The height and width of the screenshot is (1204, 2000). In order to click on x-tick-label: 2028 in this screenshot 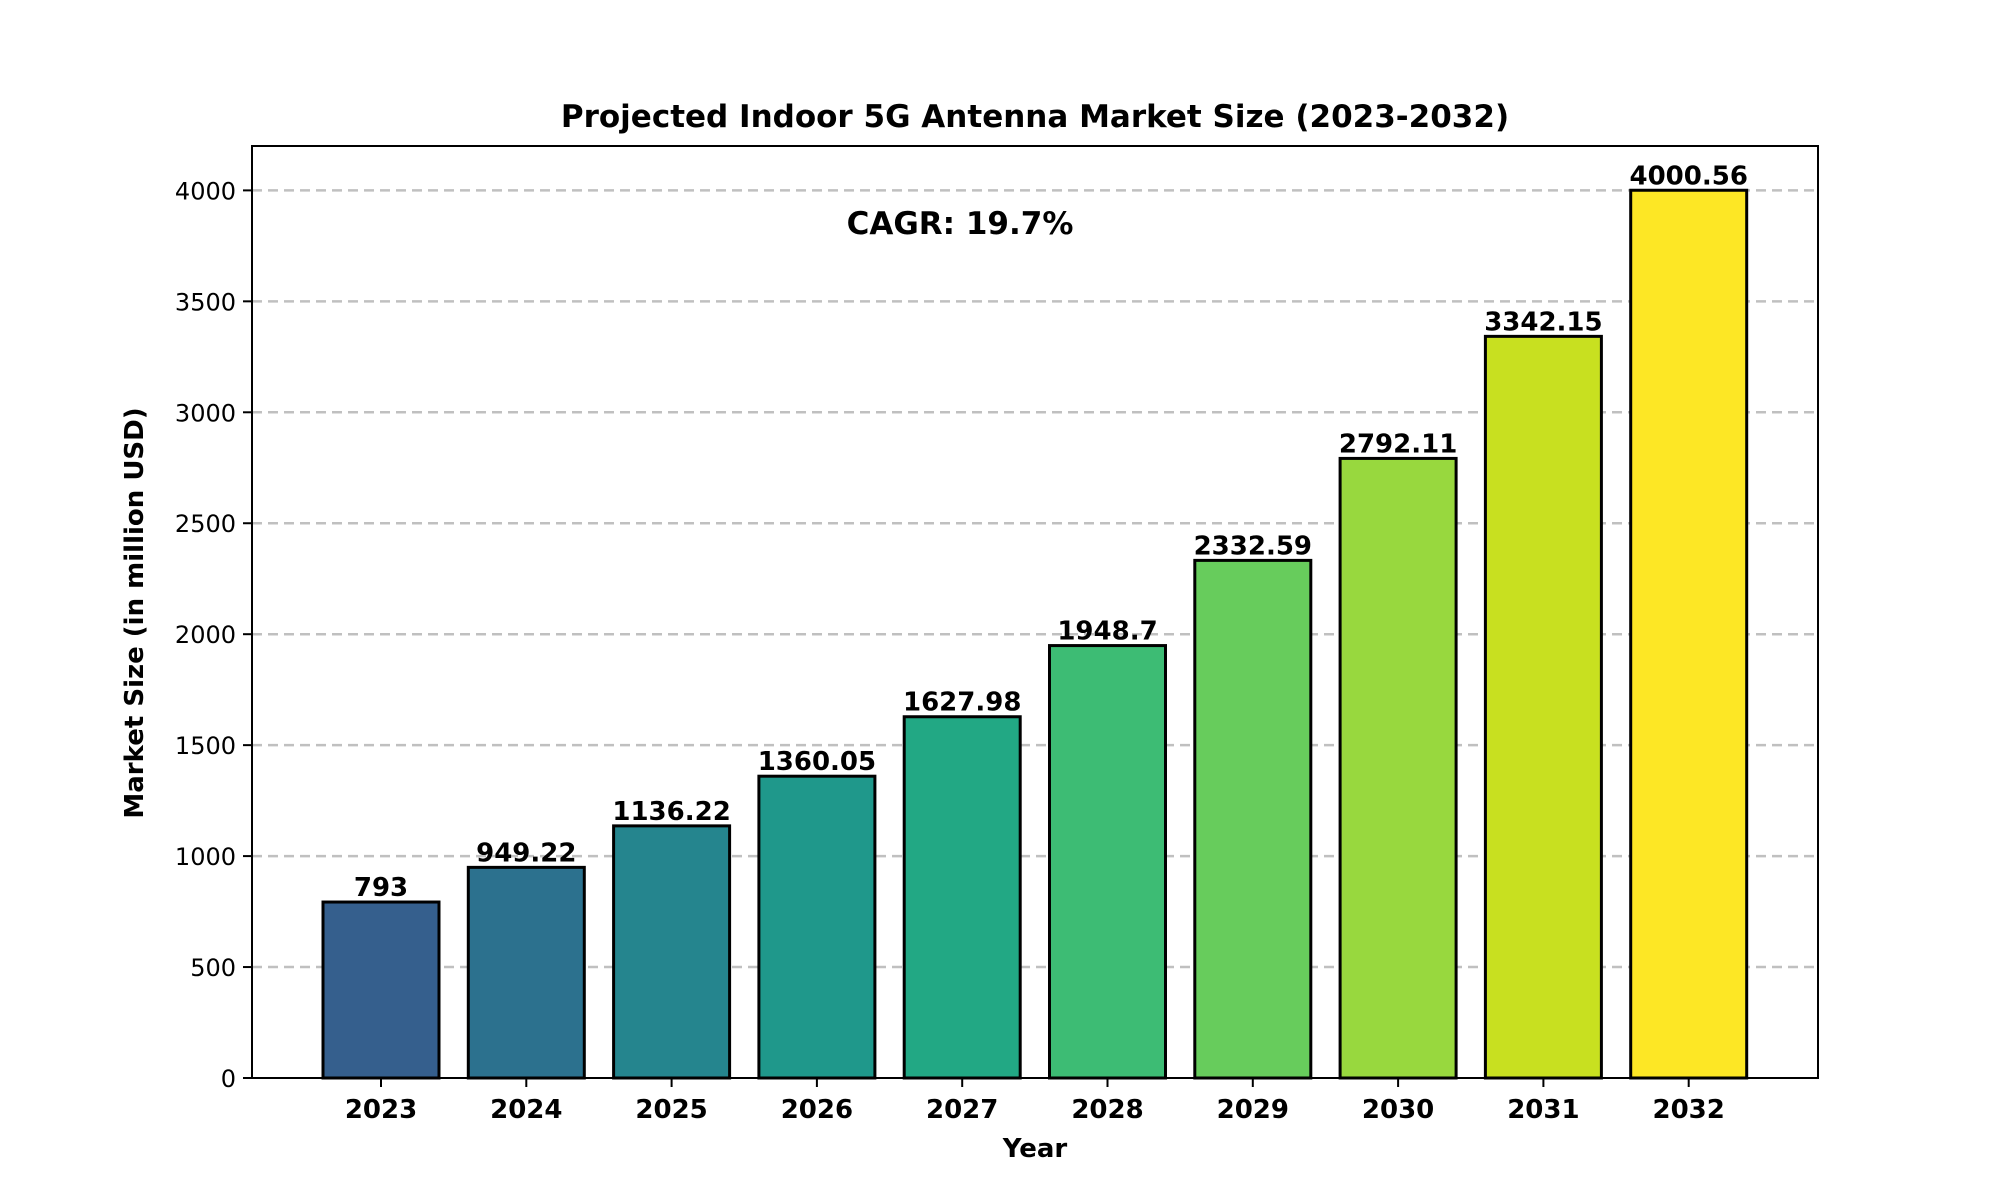, I will do `click(1107, 1110)`.